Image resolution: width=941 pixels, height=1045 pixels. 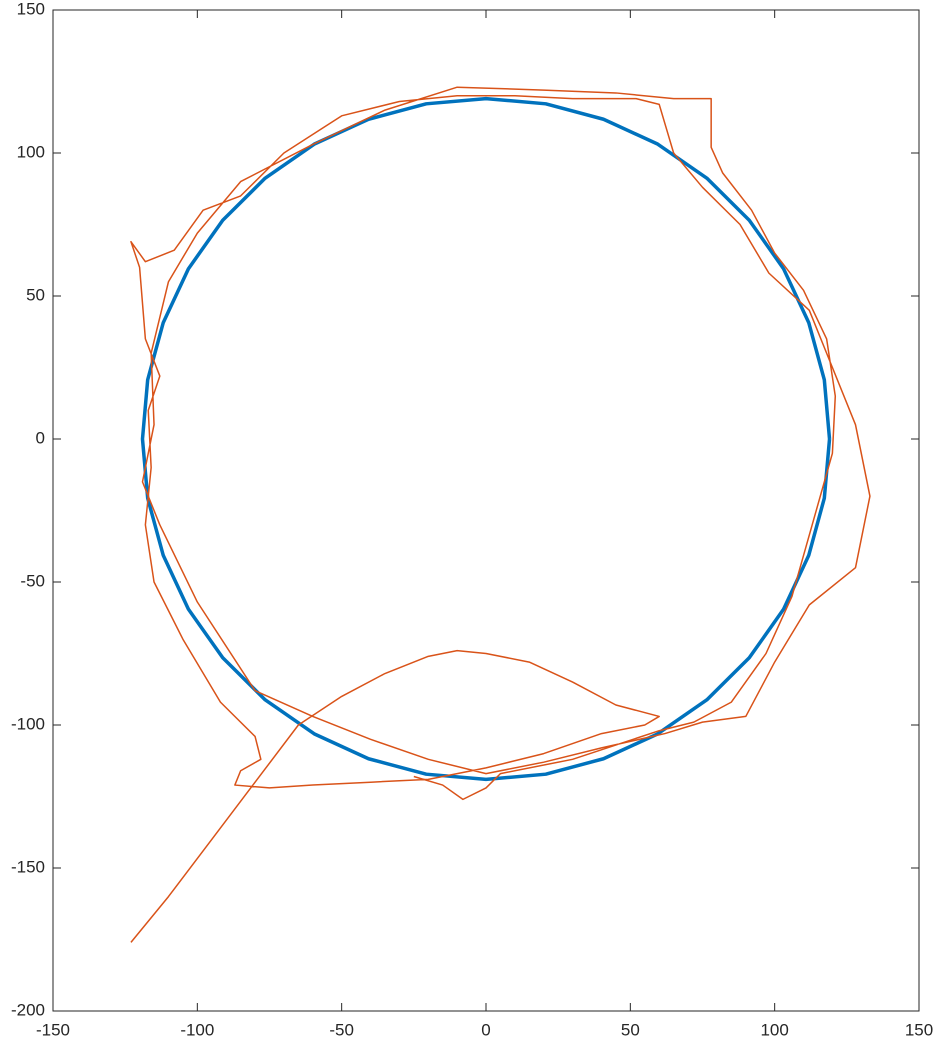 What do you see at coordinates (35, 294) in the screenshot?
I see `y-tick-label: 50` at bounding box center [35, 294].